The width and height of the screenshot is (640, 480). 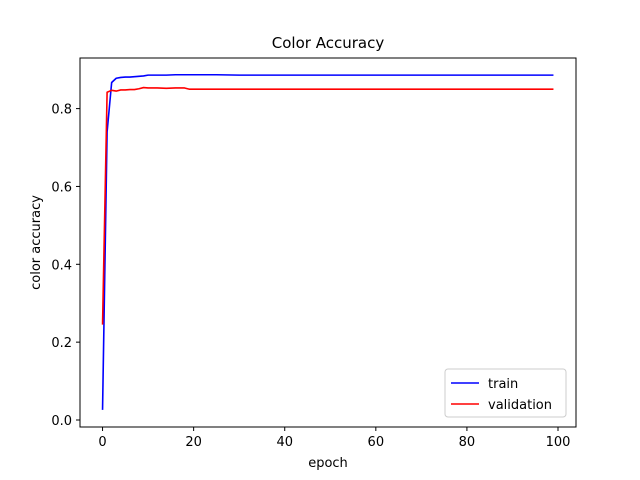 What do you see at coordinates (102, 442) in the screenshot?
I see `x-tick-label: 0` at bounding box center [102, 442].